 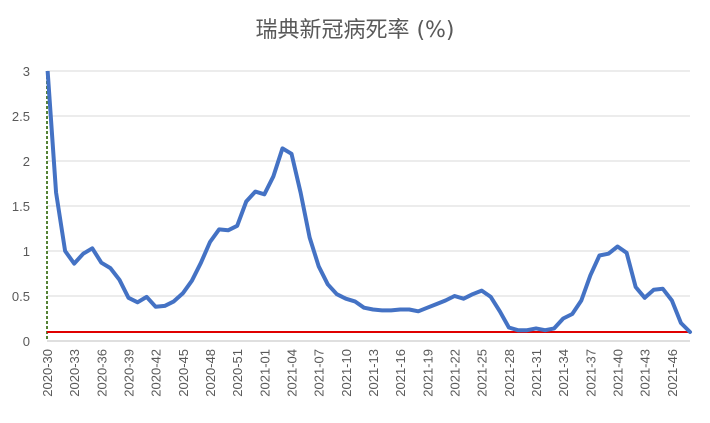 I want to click on x-tick-label: 2021-34, so click(x=563, y=373).